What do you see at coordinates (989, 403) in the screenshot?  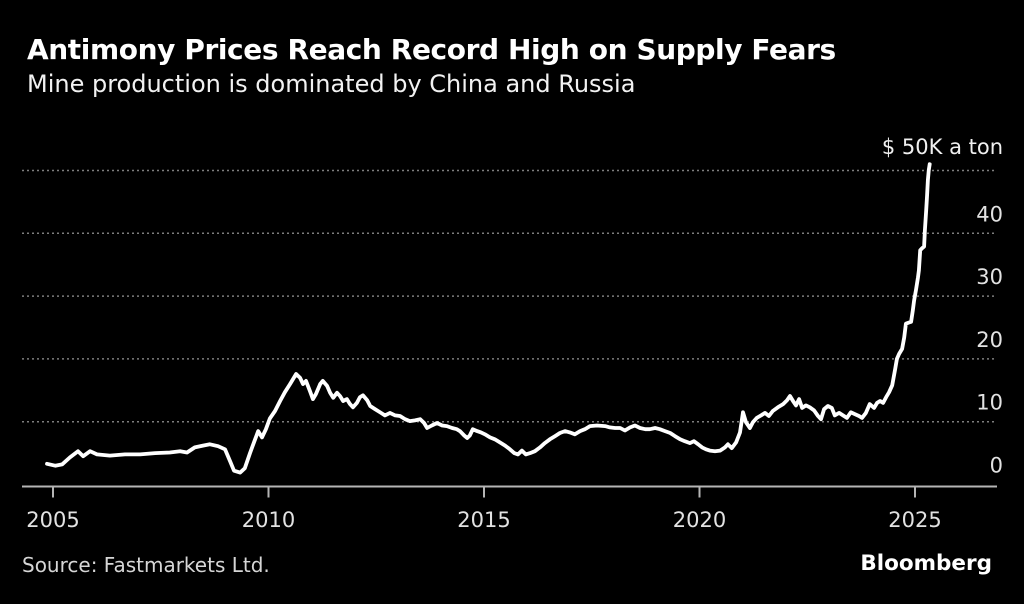 I see `y-tick-label: 10` at bounding box center [989, 403].